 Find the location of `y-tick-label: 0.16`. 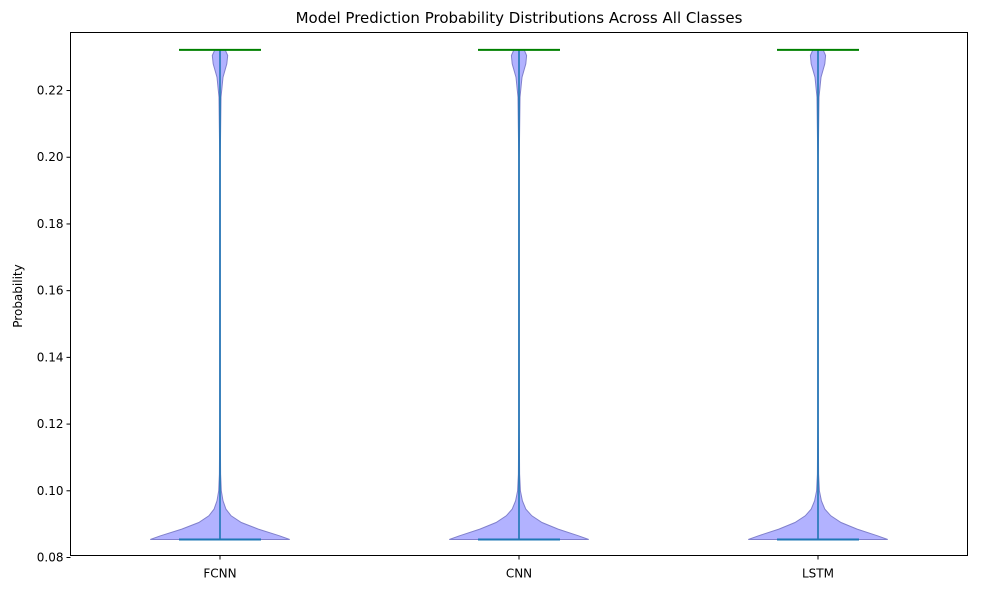

y-tick-label: 0.16 is located at coordinates (50, 291).